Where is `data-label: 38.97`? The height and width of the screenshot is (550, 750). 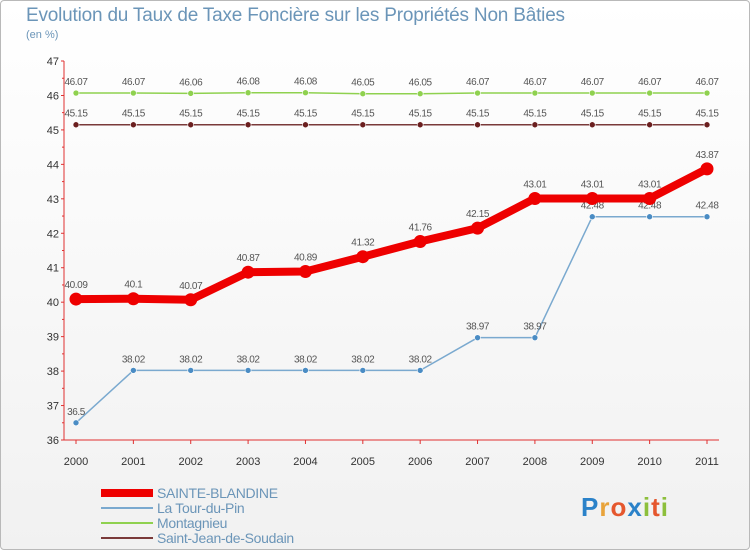
data-label: 38.97 is located at coordinates (535, 327).